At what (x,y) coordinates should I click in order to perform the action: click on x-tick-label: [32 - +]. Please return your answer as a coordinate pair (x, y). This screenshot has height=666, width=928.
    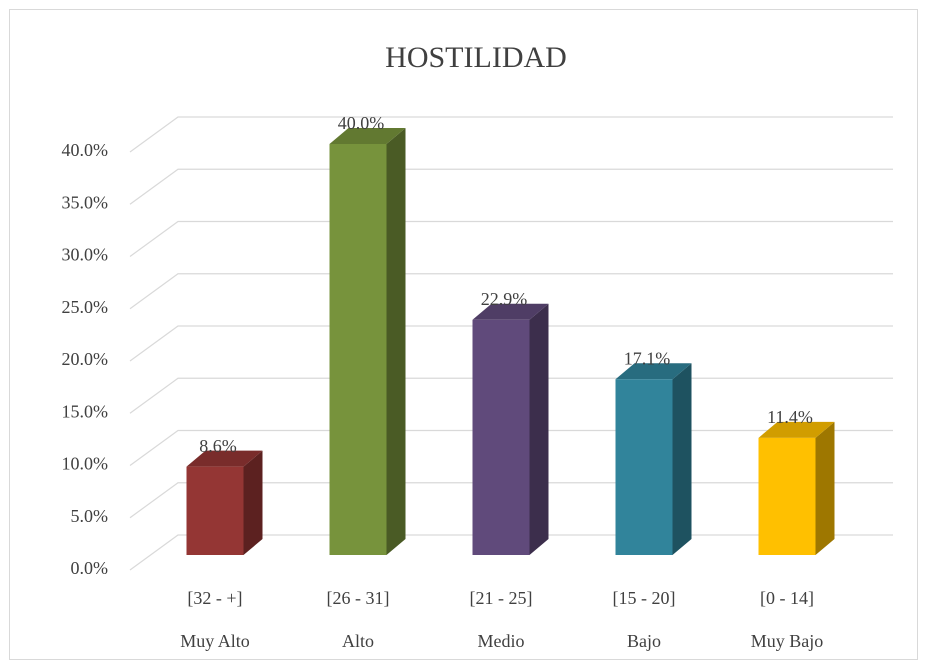
    Looking at the image, I should click on (214, 598).